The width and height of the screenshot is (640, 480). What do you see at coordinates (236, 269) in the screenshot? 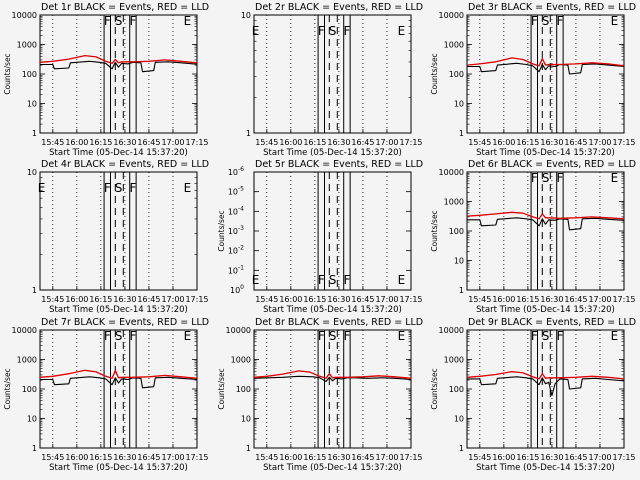
I see `y-tick-label: 10⁻¹` at bounding box center [236, 269].